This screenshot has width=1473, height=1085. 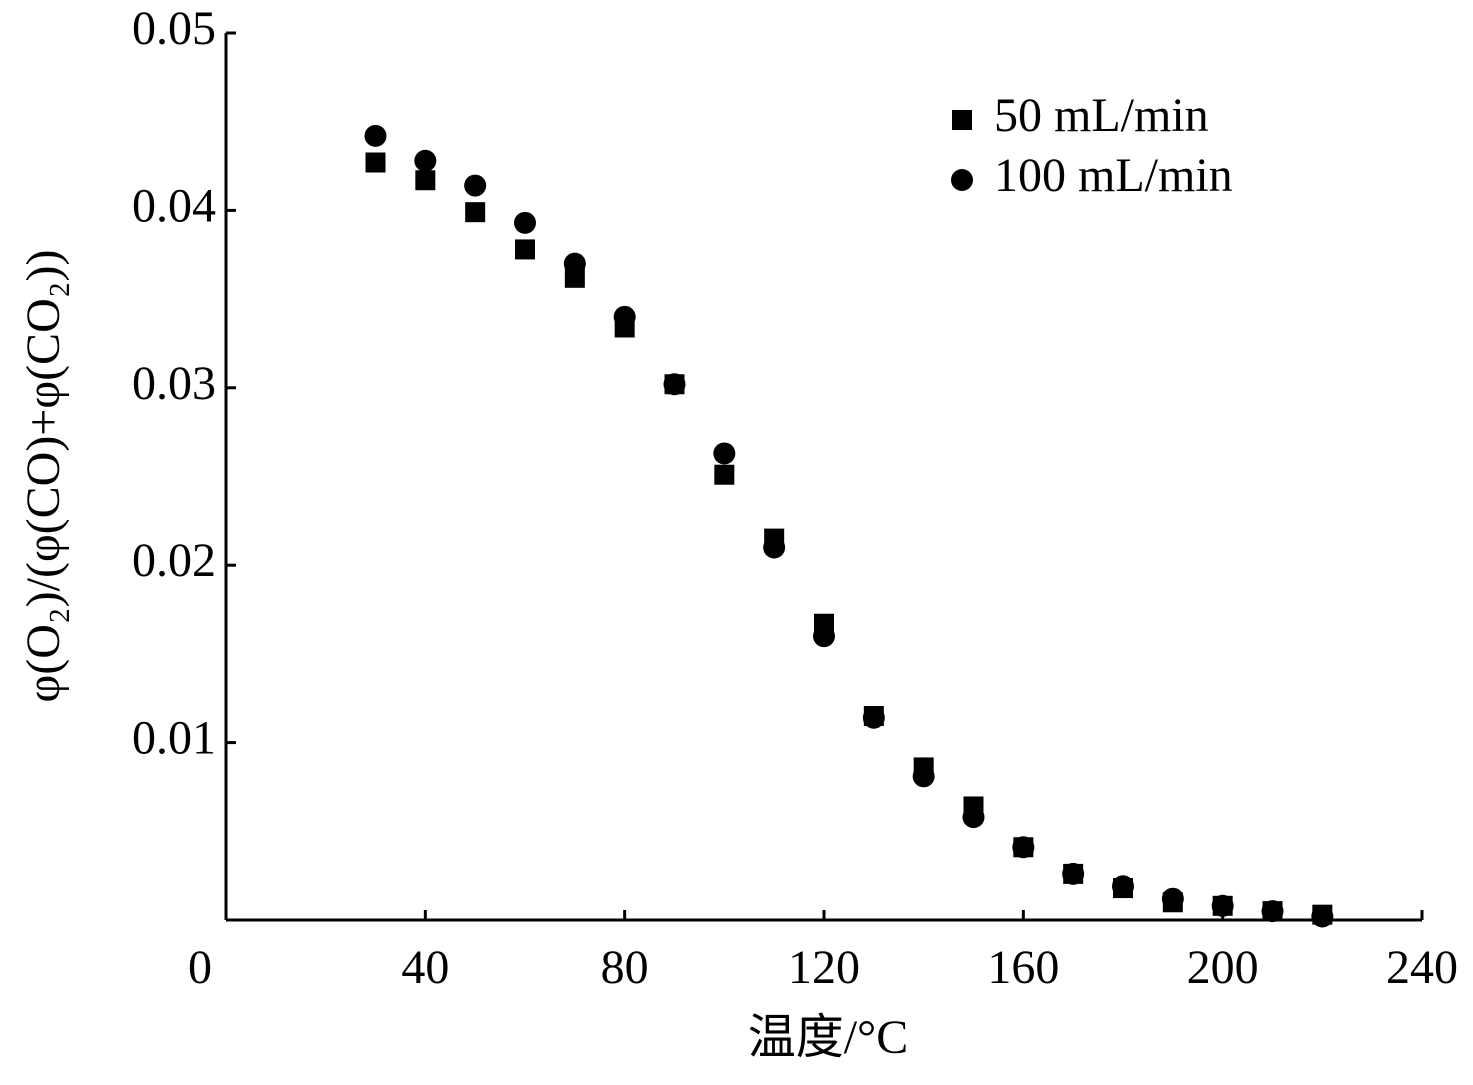 What do you see at coordinates (43, 476) in the screenshot?
I see `y-axis-label: φ(O₂)/(φ(CO)+φ(CO₂))` at bounding box center [43, 476].